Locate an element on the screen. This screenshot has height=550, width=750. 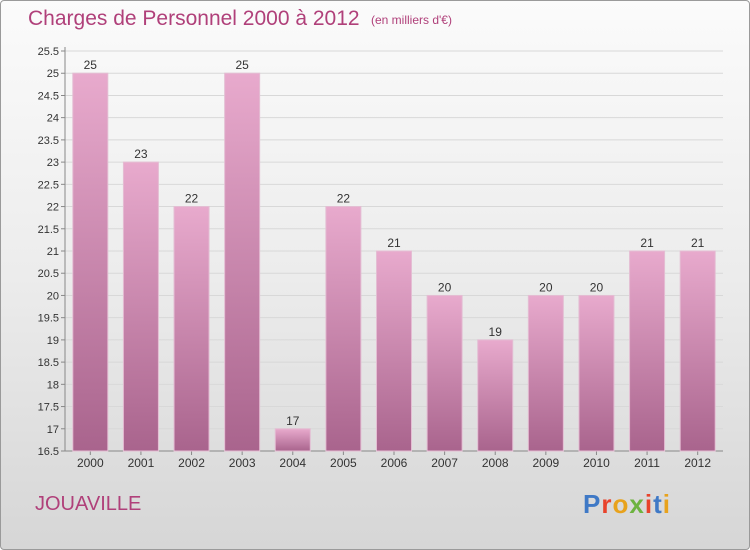
logo-letter: t is located at coordinates (658, 504).